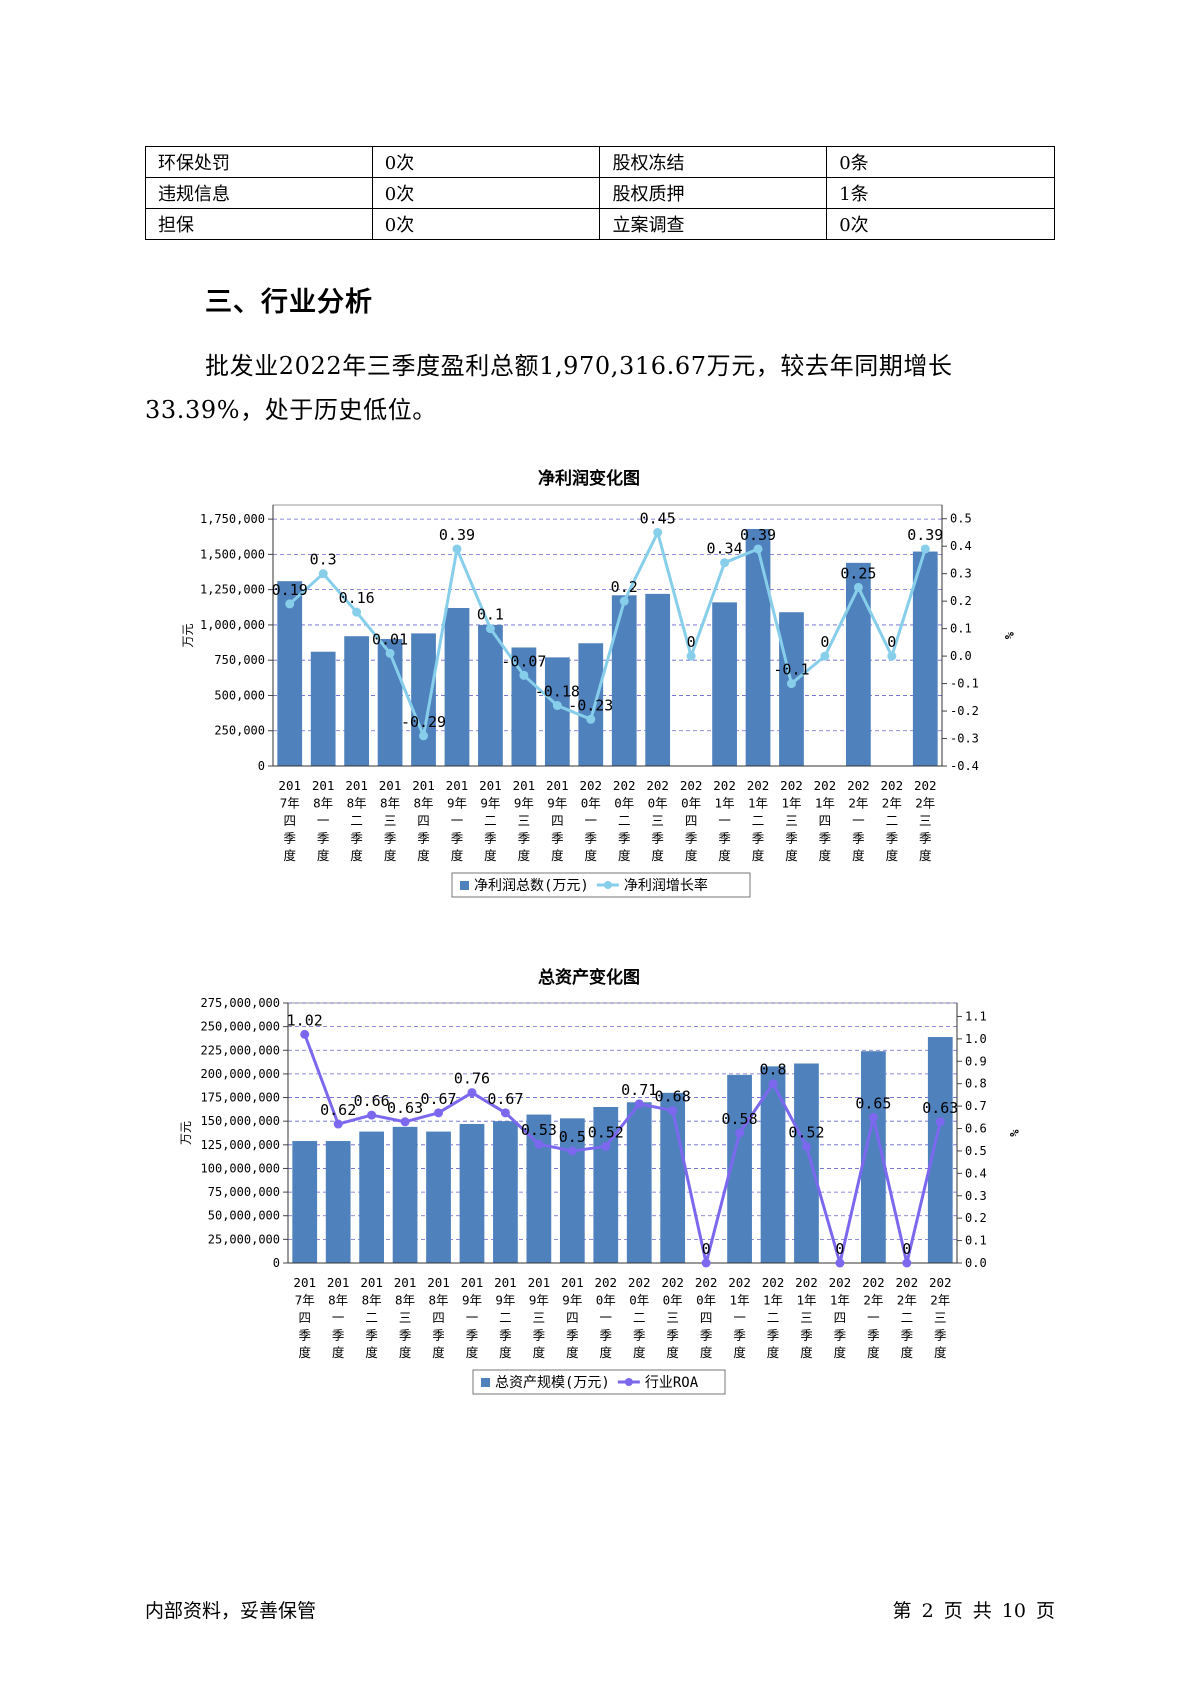  Describe the element at coordinates (725, 549) in the screenshot. I see `data-label: 0.34` at that location.